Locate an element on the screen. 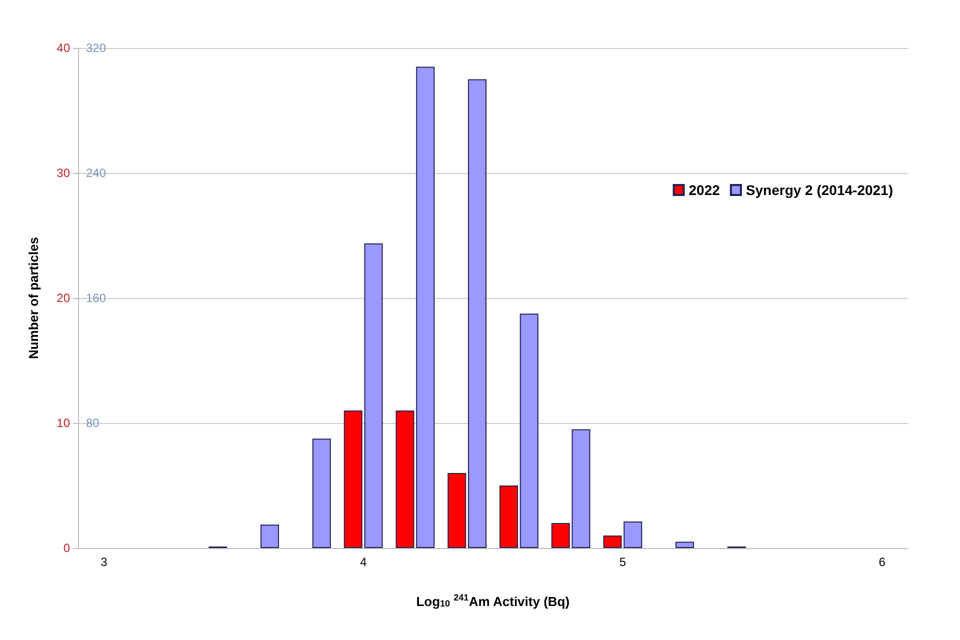 This screenshot has width=960, height=640. y2-tick-label: 240 is located at coordinates (96, 173).